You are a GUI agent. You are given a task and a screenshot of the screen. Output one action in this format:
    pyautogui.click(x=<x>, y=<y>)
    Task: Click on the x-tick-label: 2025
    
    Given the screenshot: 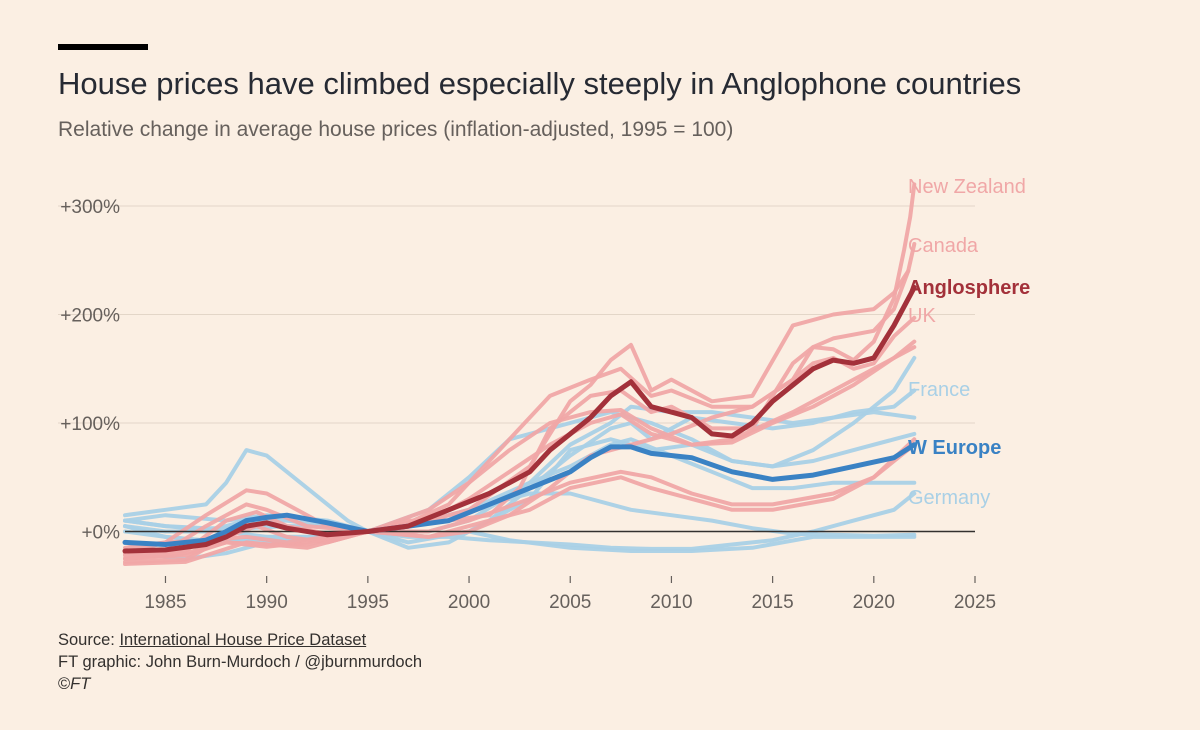 What is the action you would take?
    pyautogui.click(x=975, y=602)
    